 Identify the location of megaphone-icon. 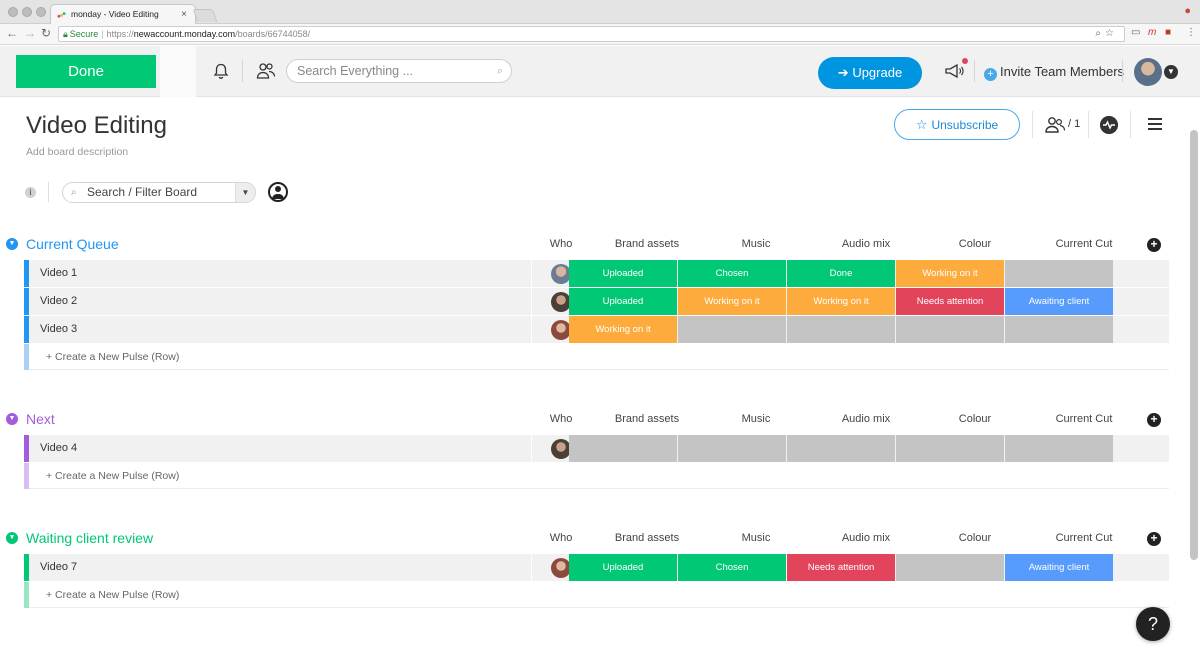
(954, 71).